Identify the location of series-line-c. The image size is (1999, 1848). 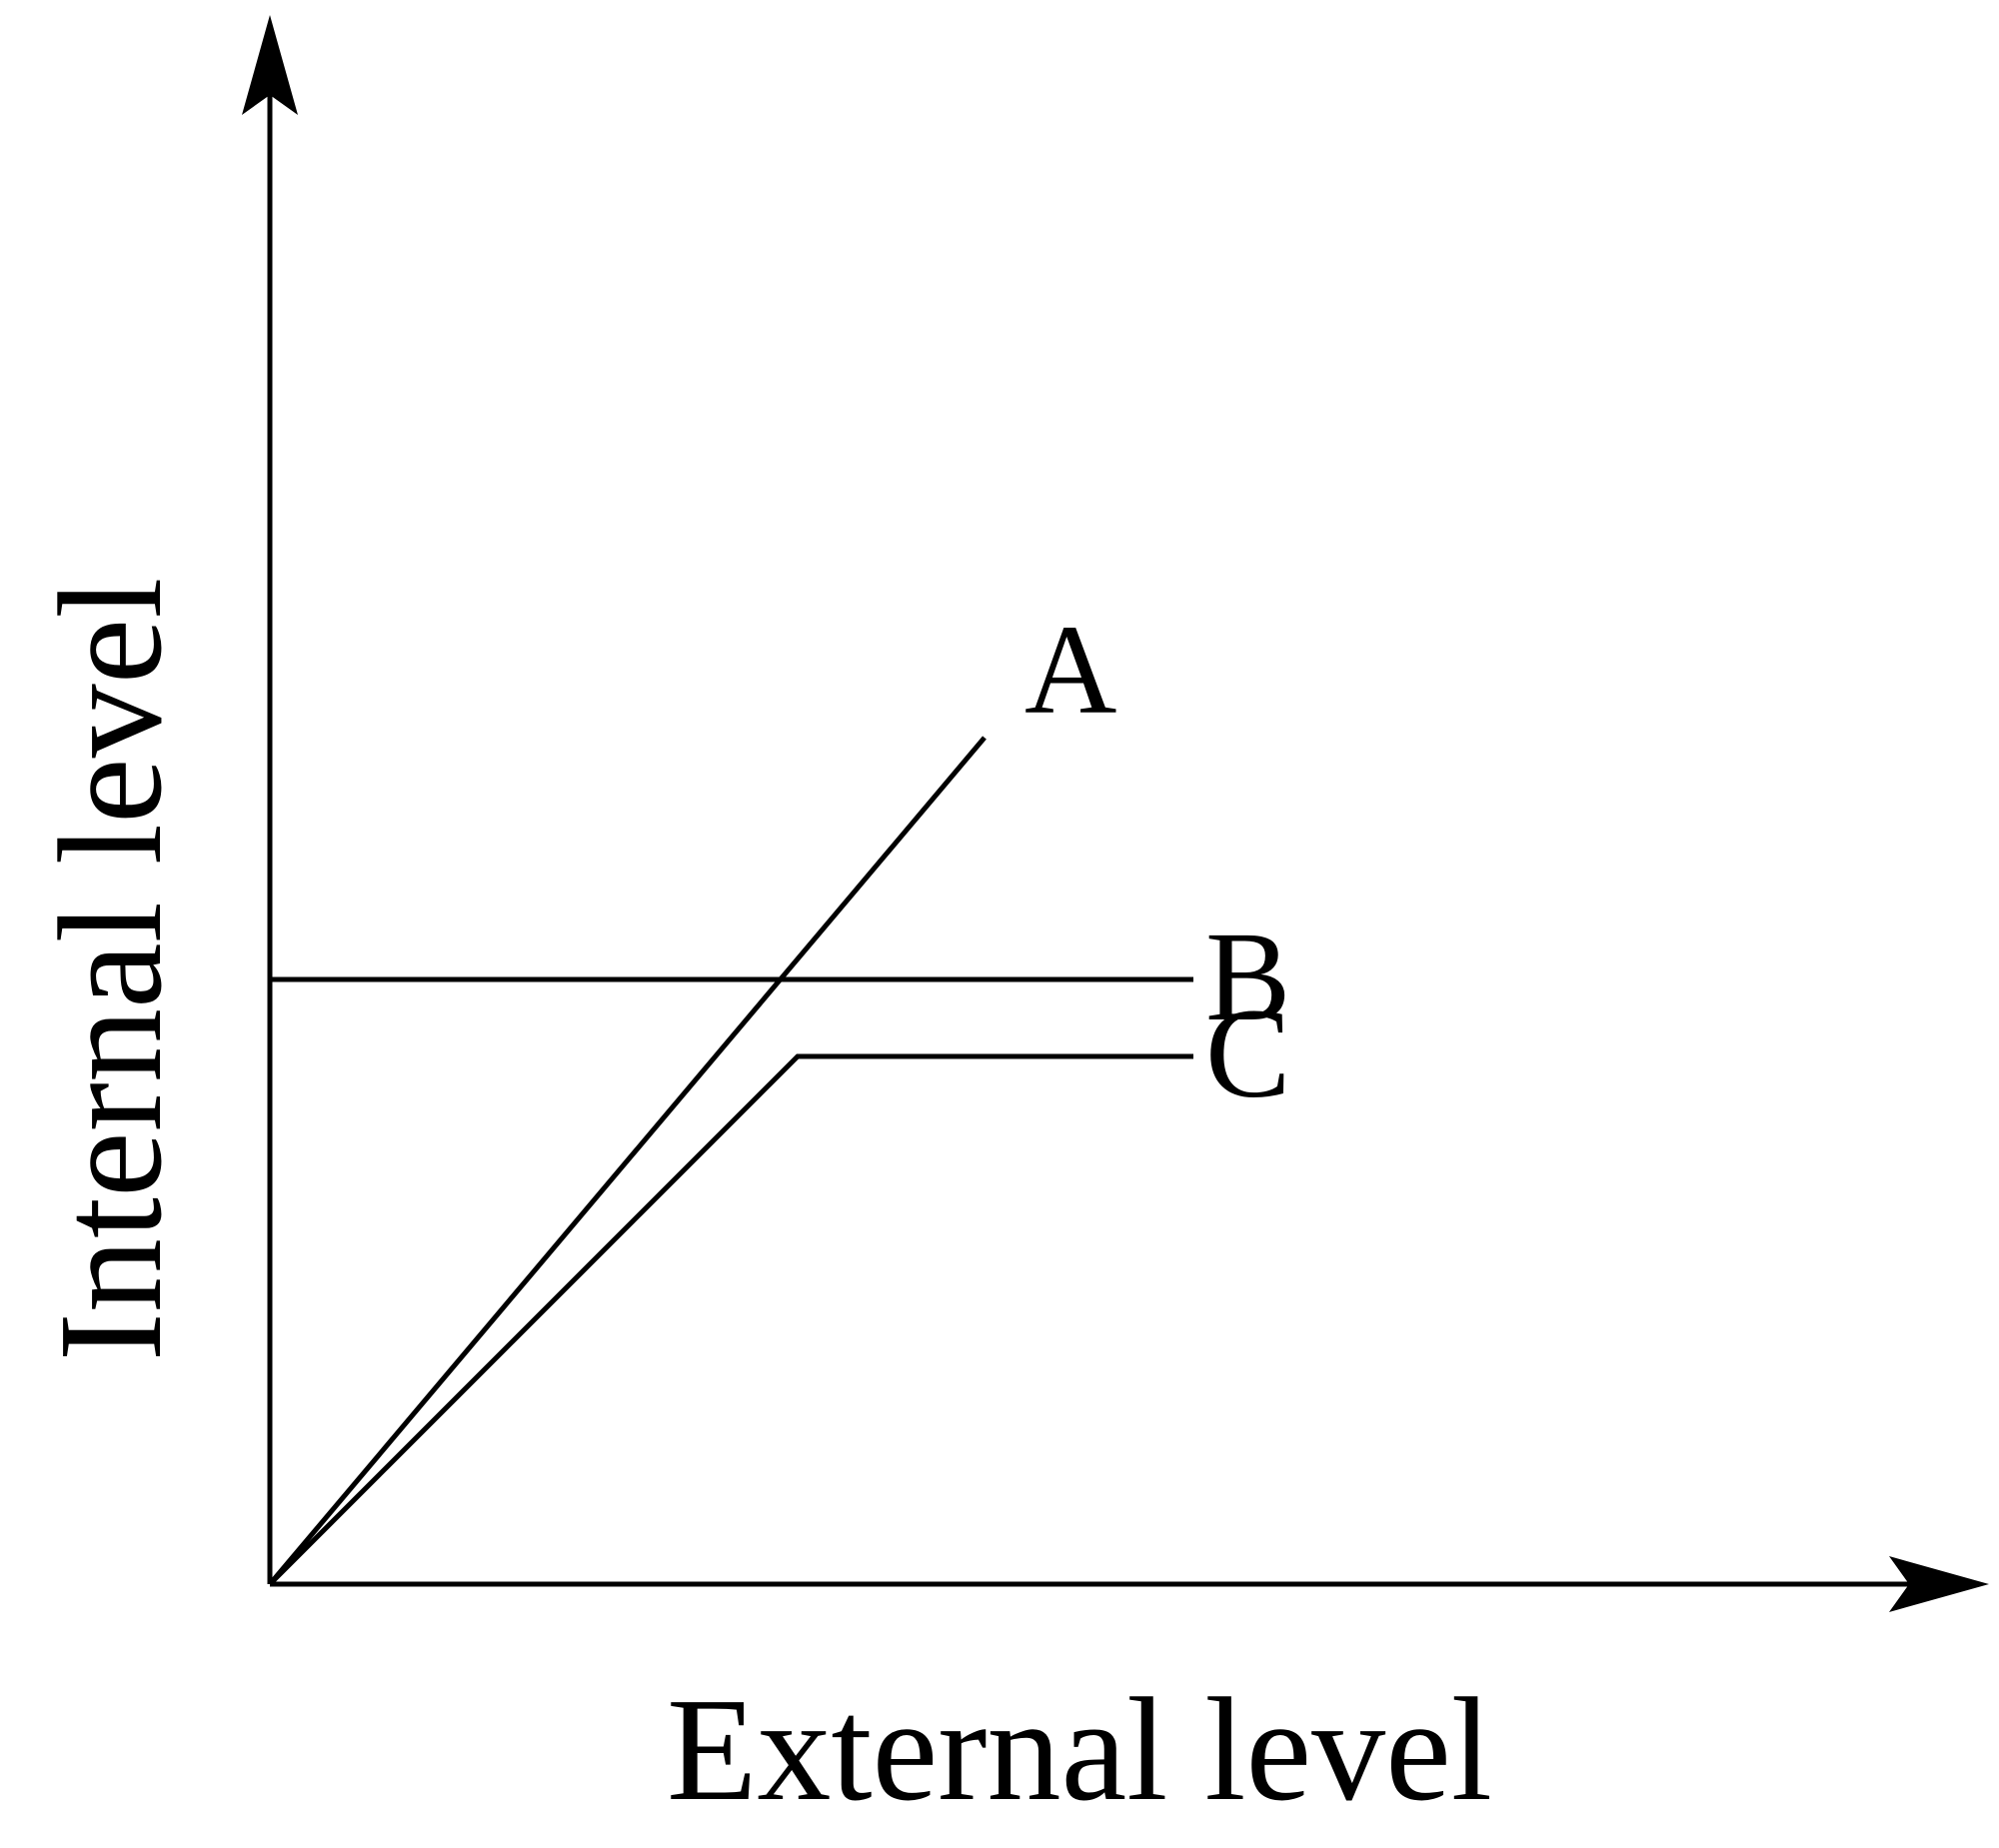
(731, 1319).